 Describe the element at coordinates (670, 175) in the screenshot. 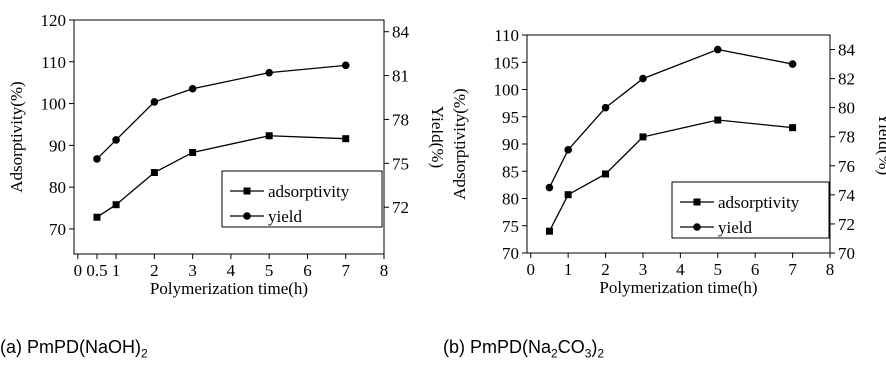

I see `series-line-adsorptivity` at that location.